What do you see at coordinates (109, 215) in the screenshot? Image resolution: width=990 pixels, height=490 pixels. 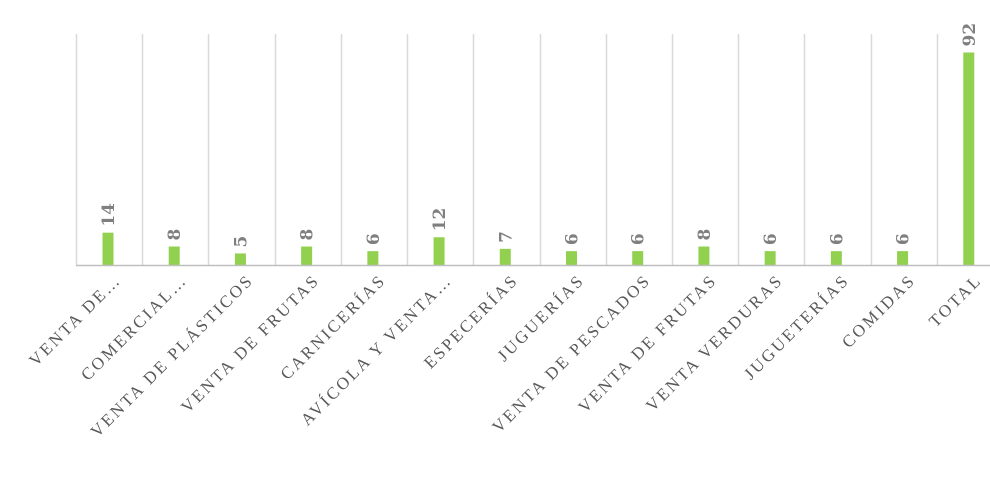 I see `data-label: 14` at bounding box center [109, 215].